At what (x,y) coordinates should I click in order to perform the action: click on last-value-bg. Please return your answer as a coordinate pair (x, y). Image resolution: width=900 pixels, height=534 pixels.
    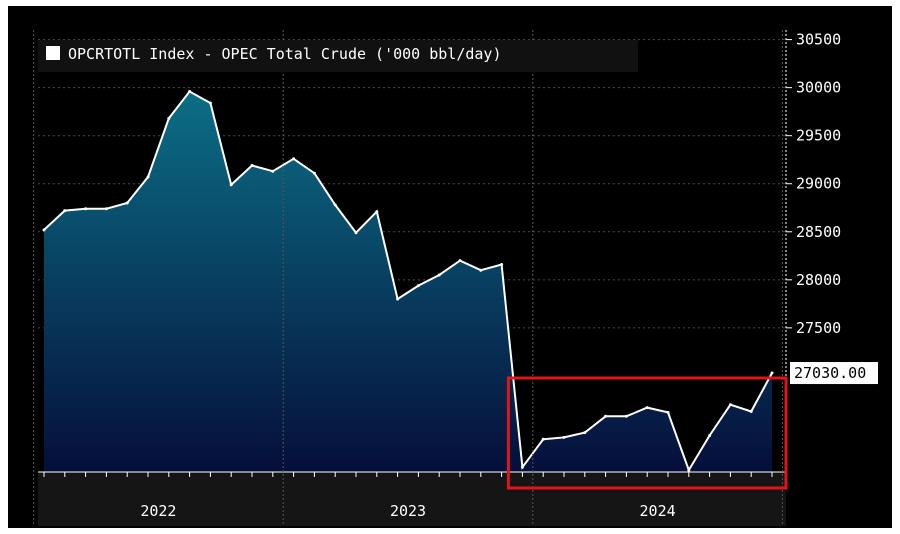
    Looking at the image, I should click on (834, 373).